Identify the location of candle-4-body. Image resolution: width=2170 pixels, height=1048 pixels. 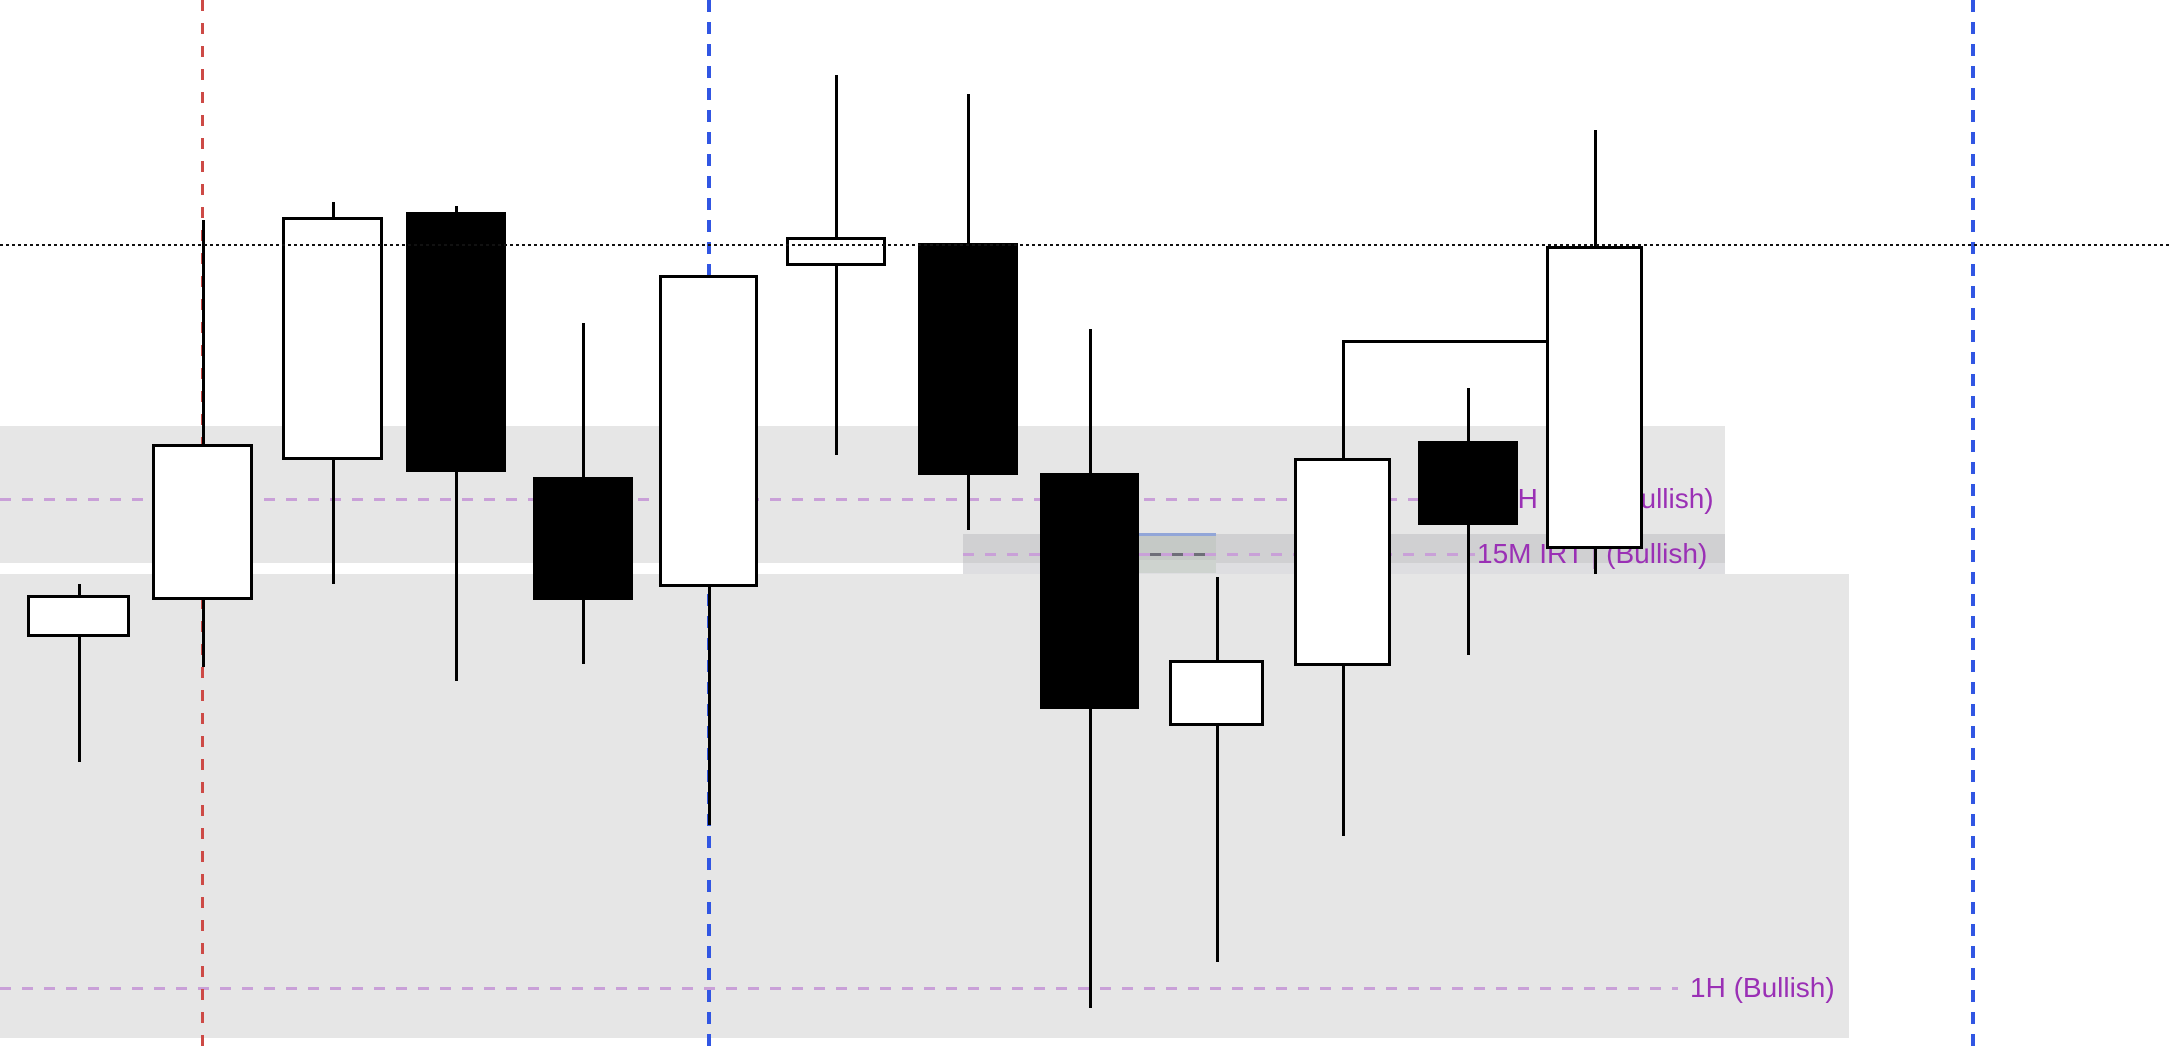
(456, 342).